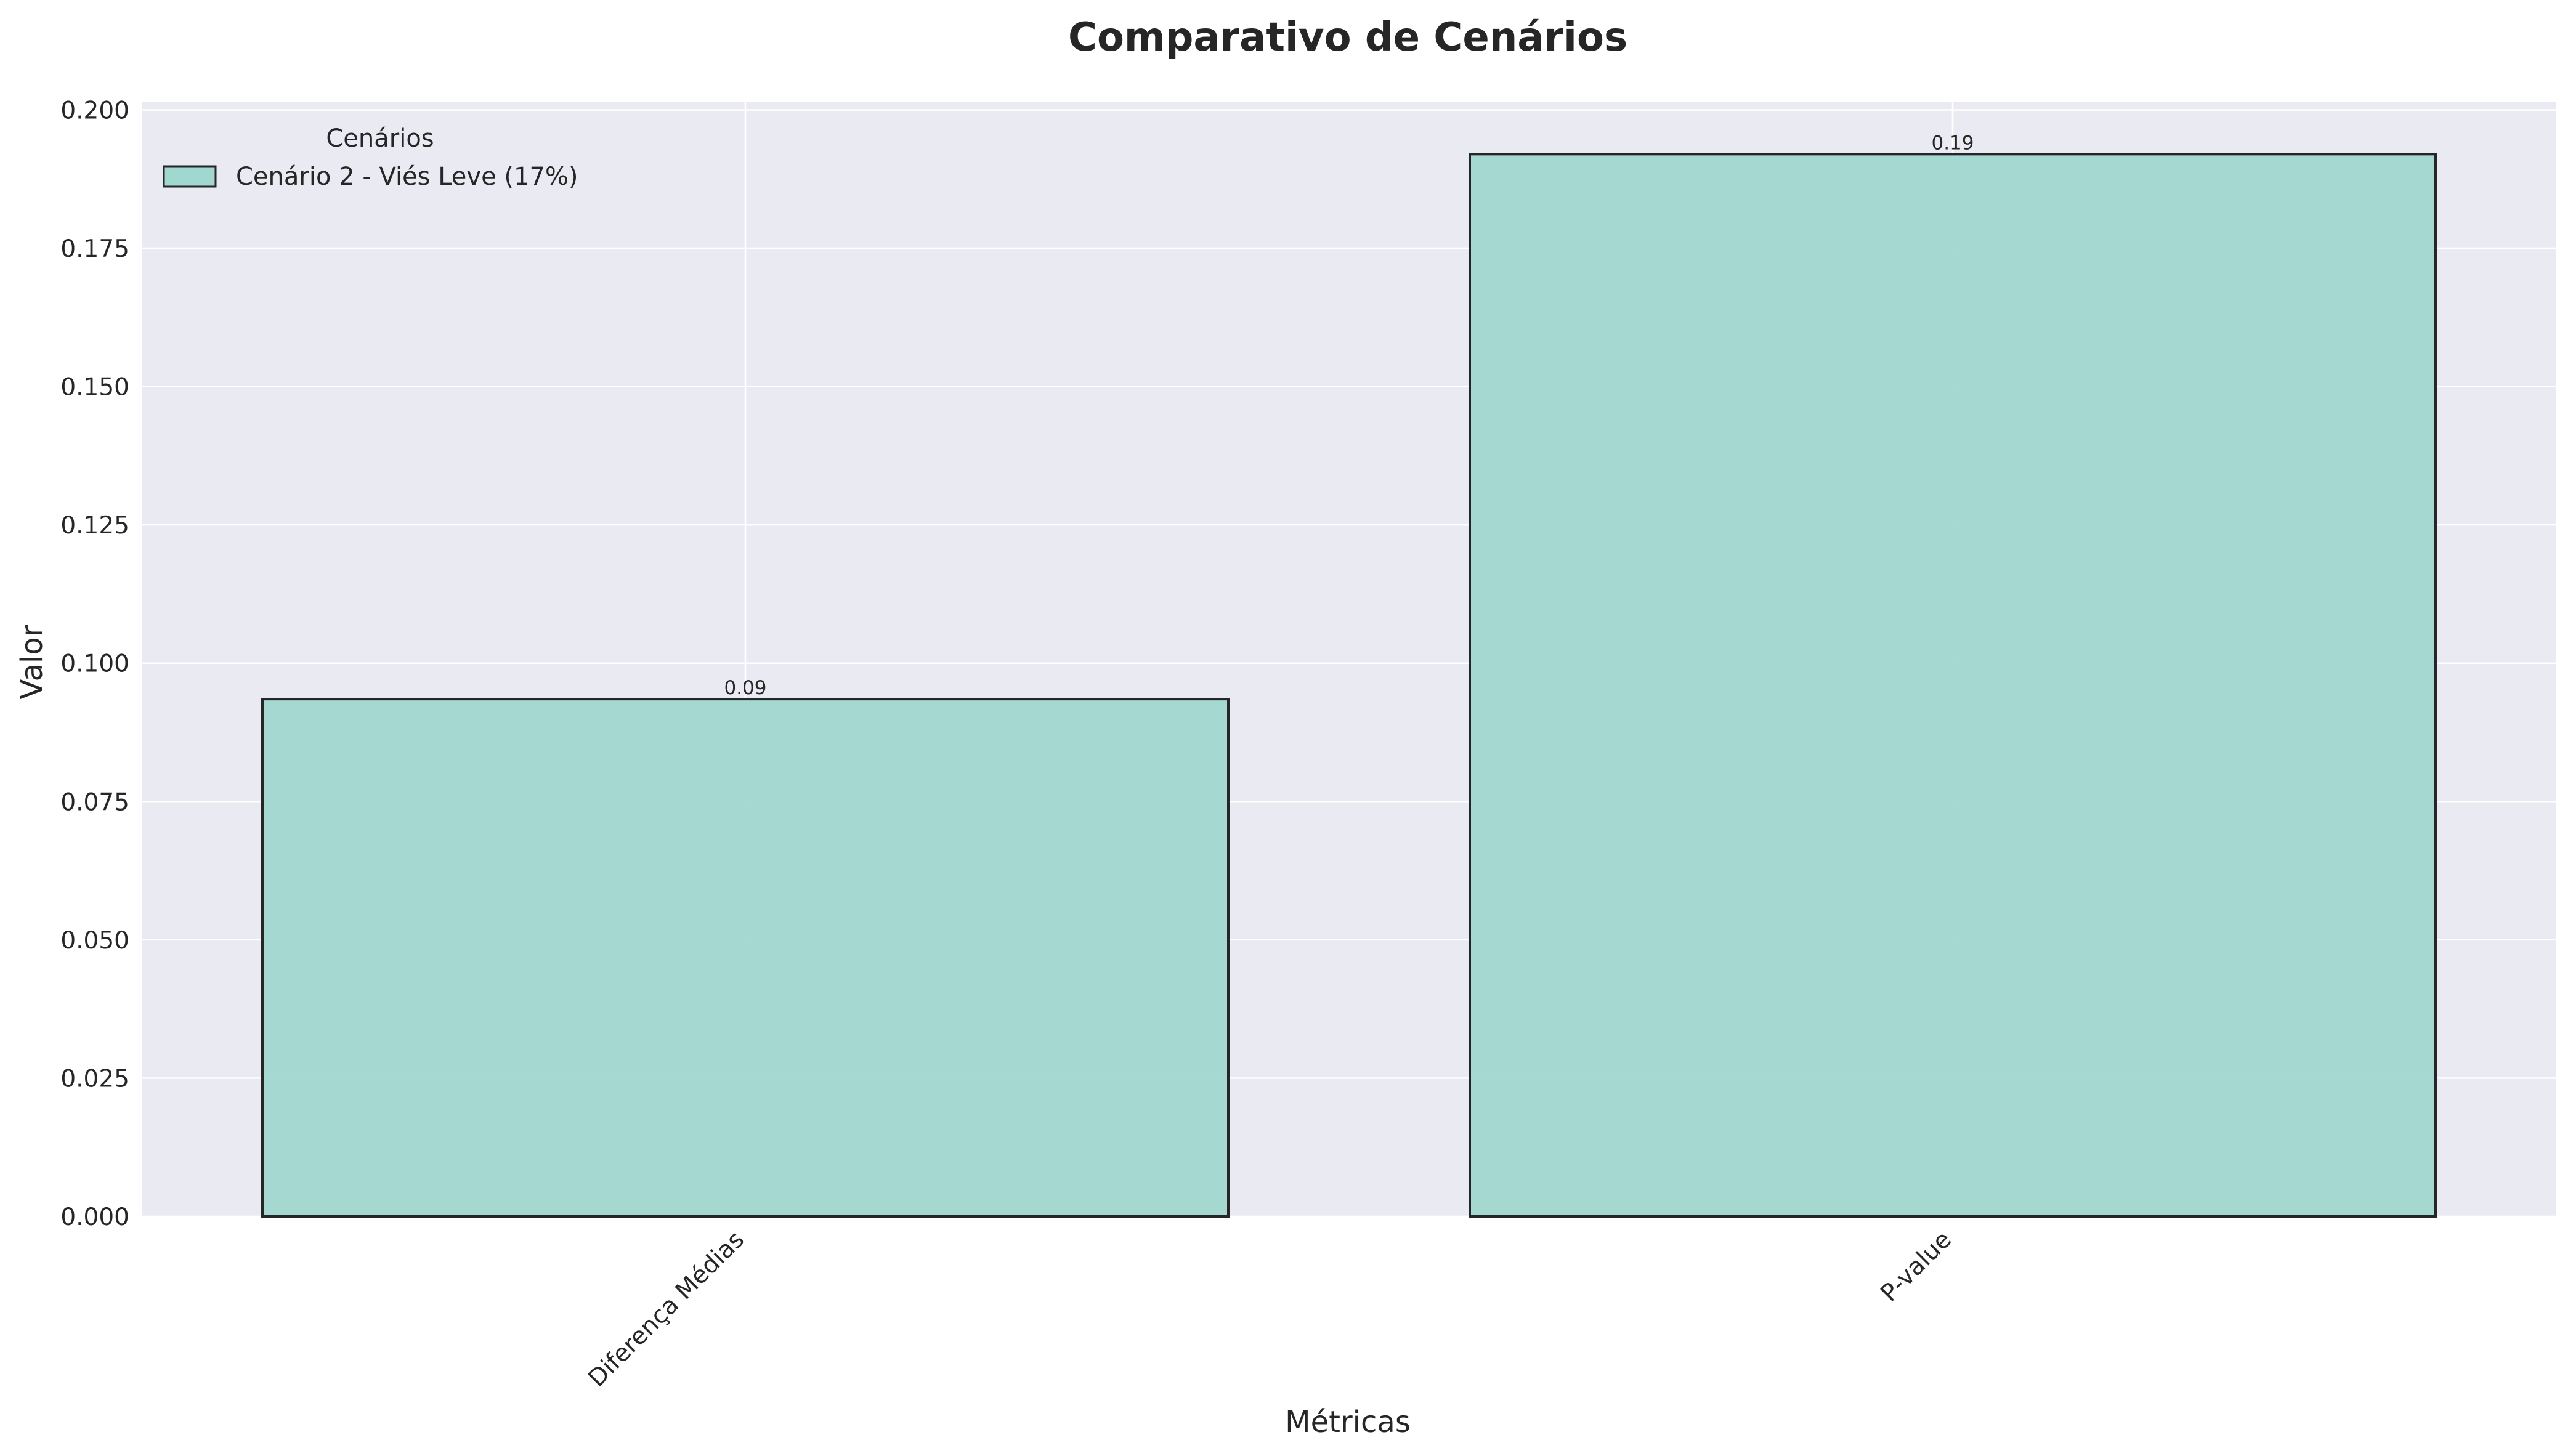 Image resolution: width=2565 pixels, height=1456 pixels. I want to click on y-tick-label: 0.100, so click(94, 664).